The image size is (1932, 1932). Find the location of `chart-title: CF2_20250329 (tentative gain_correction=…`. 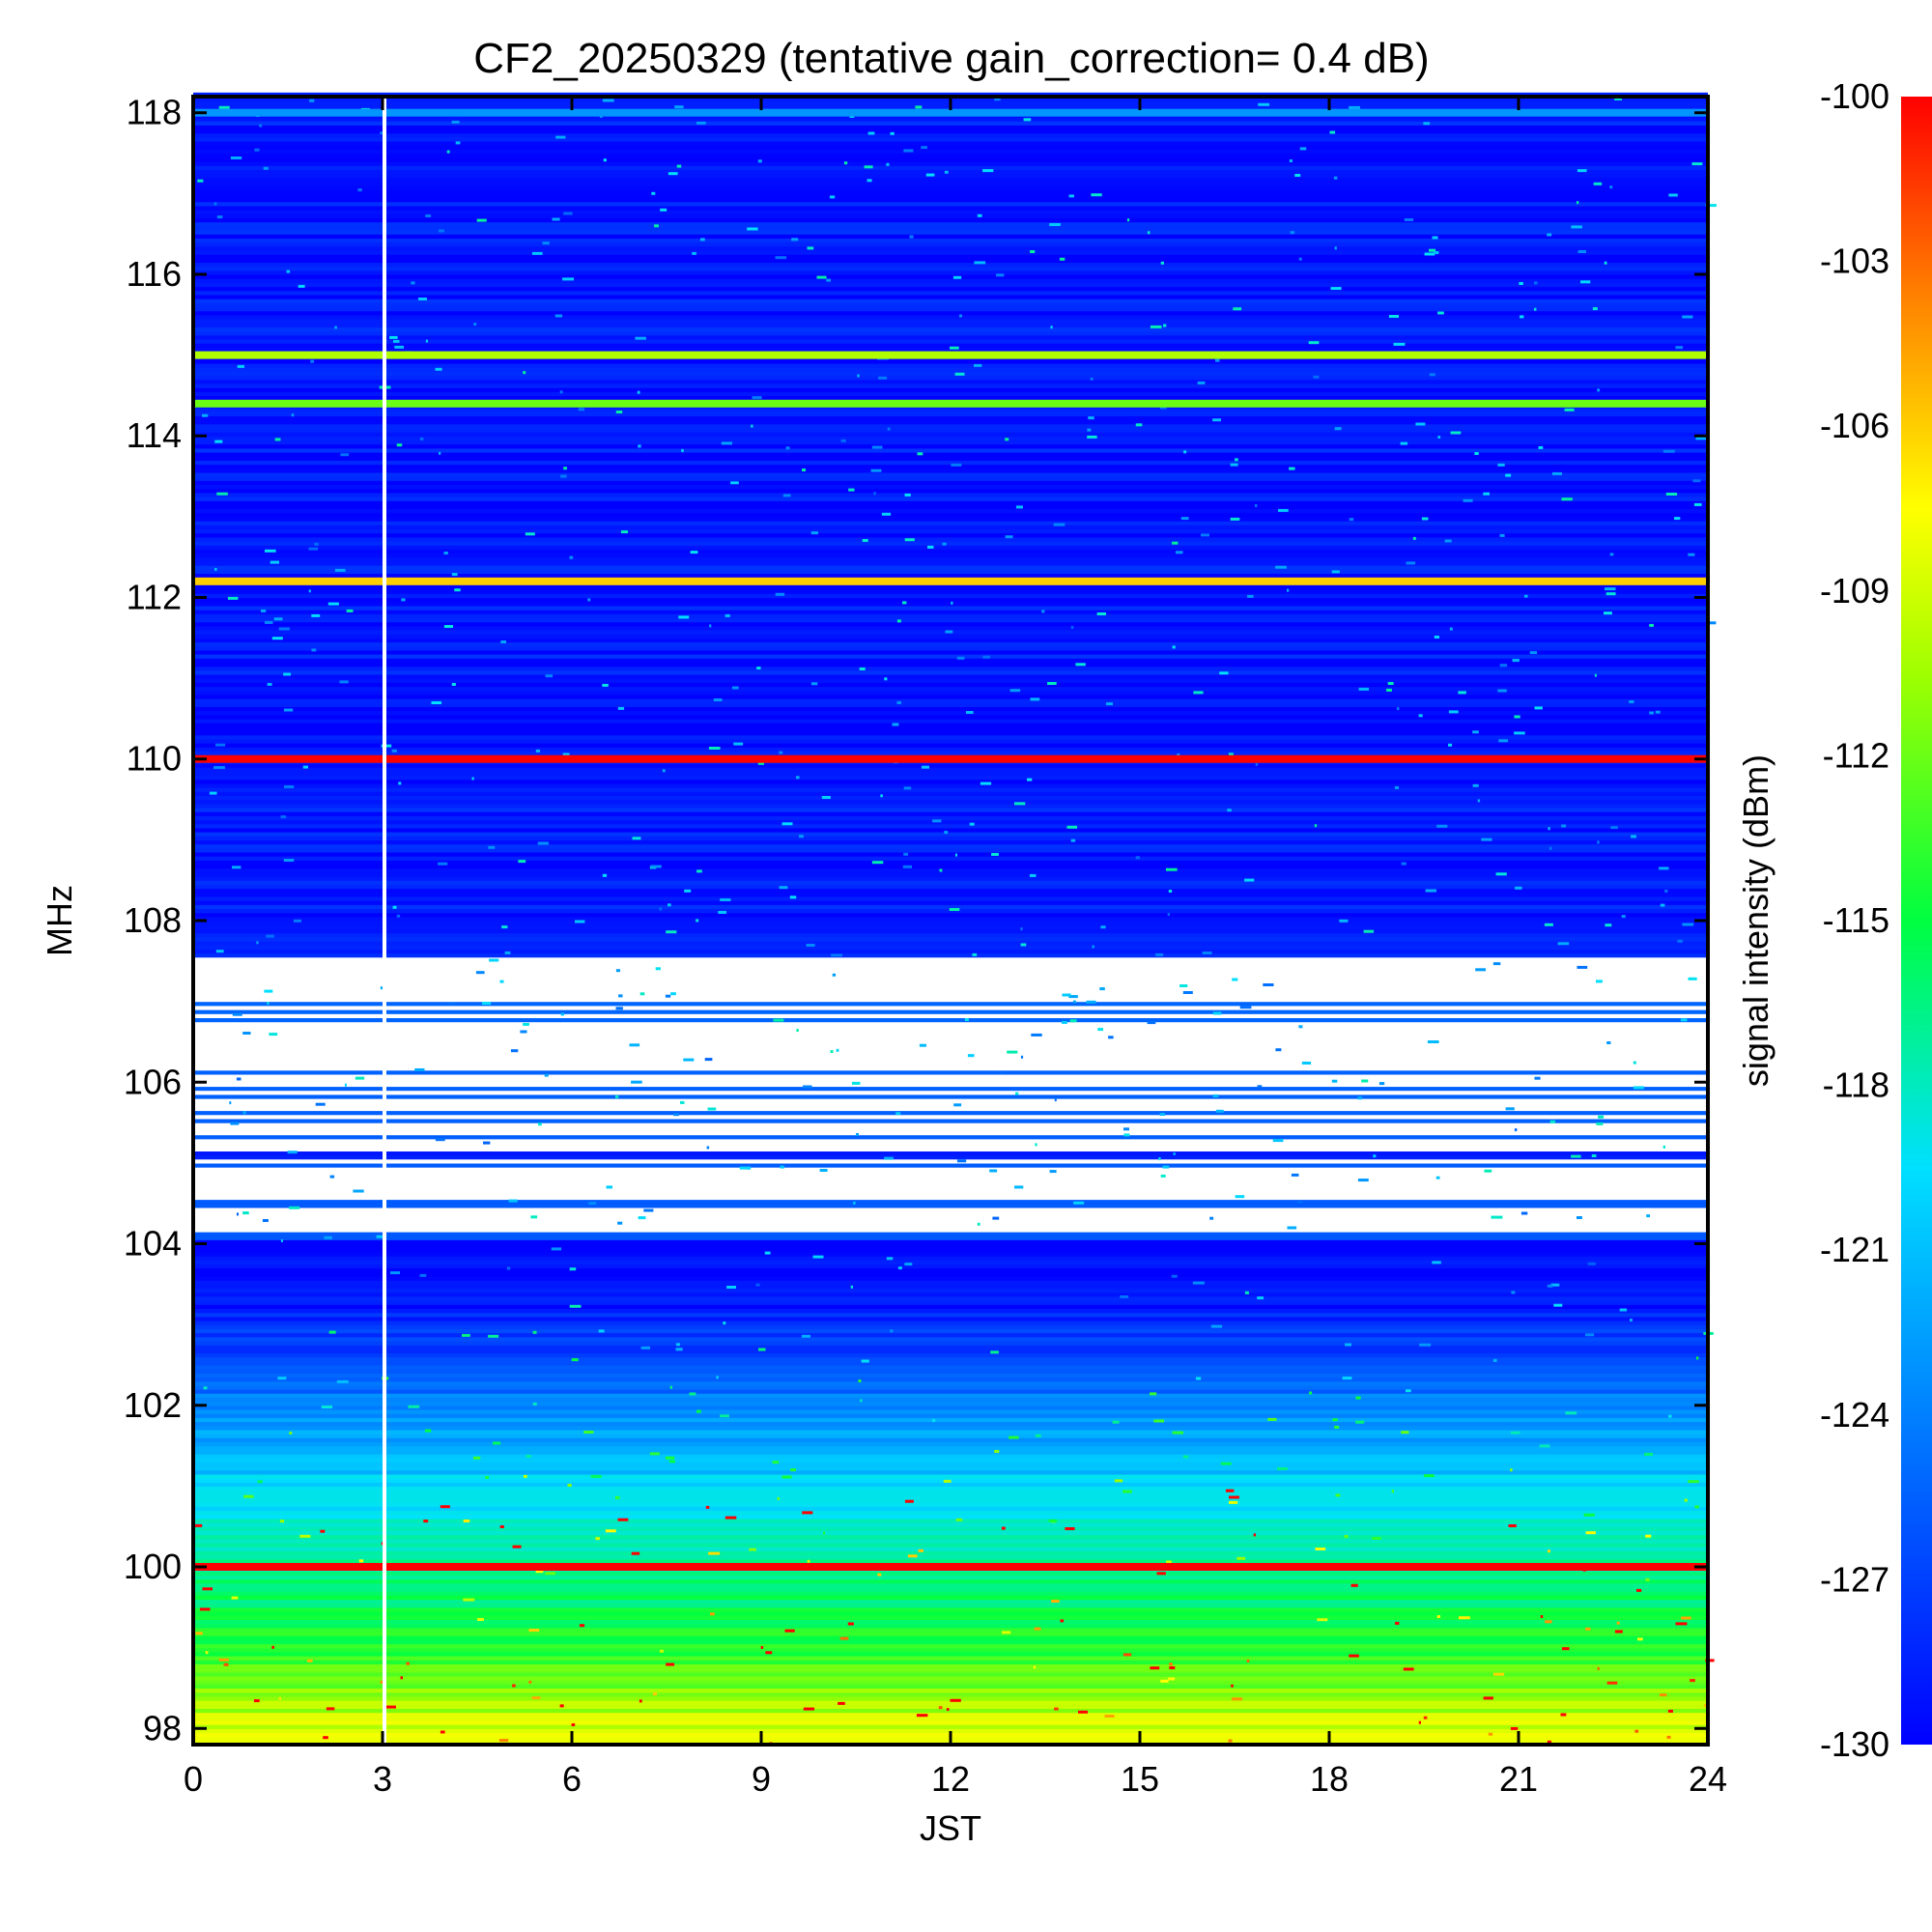

chart-title: CF2_20250329 (tentative gain_correction=… is located at coordinates (951, 58).